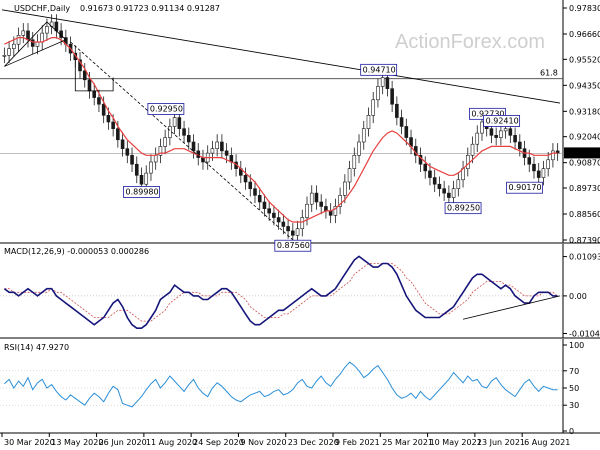 This screenshot has height=450, width=600. I want to click on current-price-bg, so click(582, 153).